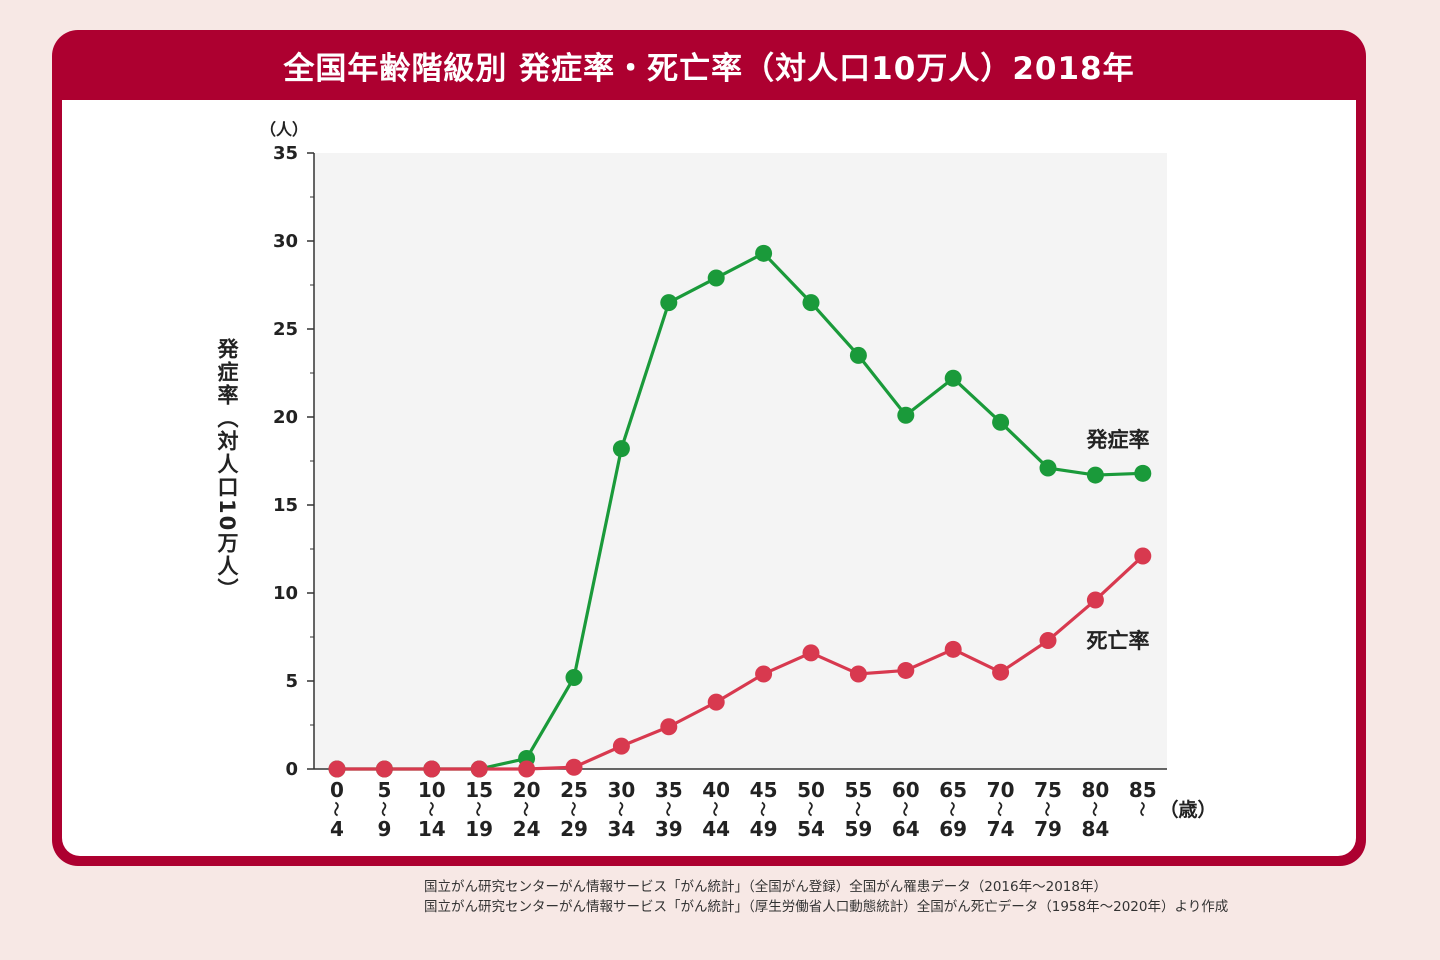 This screenshot has width=1440, height=960. I want to click on x-tick-label-end: 69, so click(953, 829).